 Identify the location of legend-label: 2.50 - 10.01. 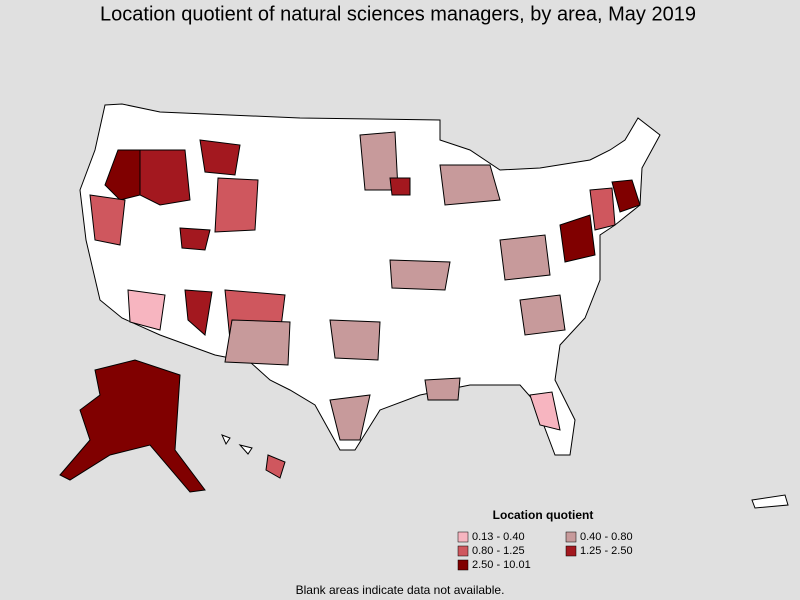
(501, 565).